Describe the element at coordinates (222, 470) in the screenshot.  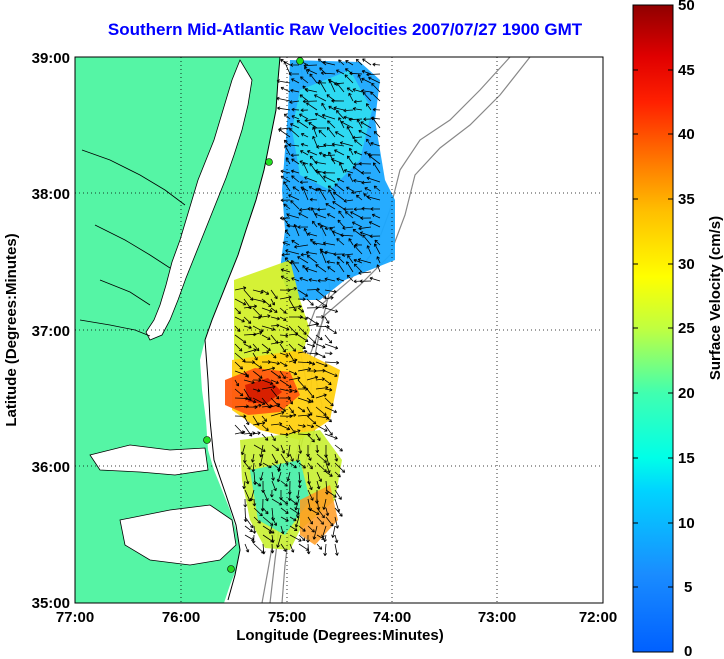
I see `outer-banks` at that location.